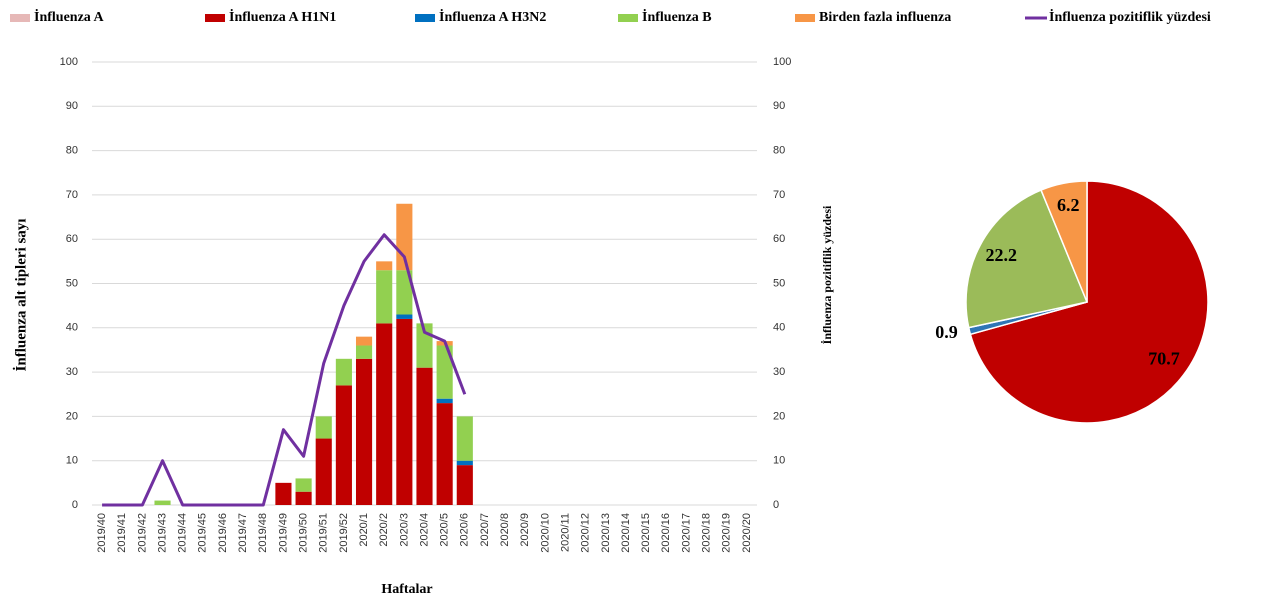 The height and width of the screenshot is (603, 1270). Describe the element at coordinates (344, 533) in the screenshot. I see `x-tick-label: 2019/52` at that location.